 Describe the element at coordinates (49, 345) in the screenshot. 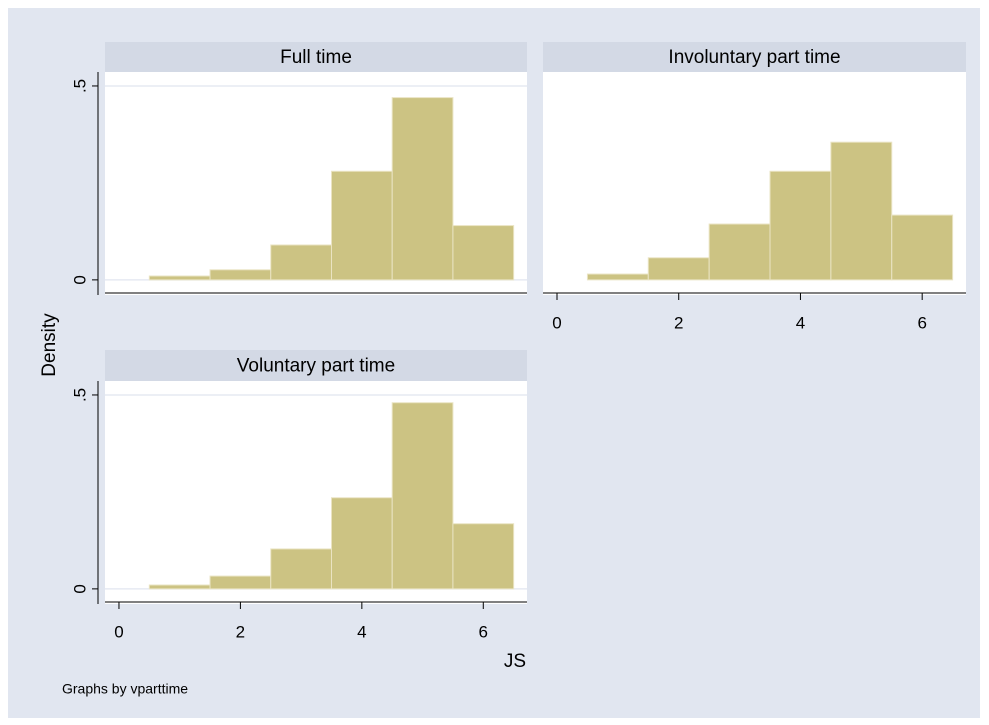

I see `y-axis-title: Density` at that location.